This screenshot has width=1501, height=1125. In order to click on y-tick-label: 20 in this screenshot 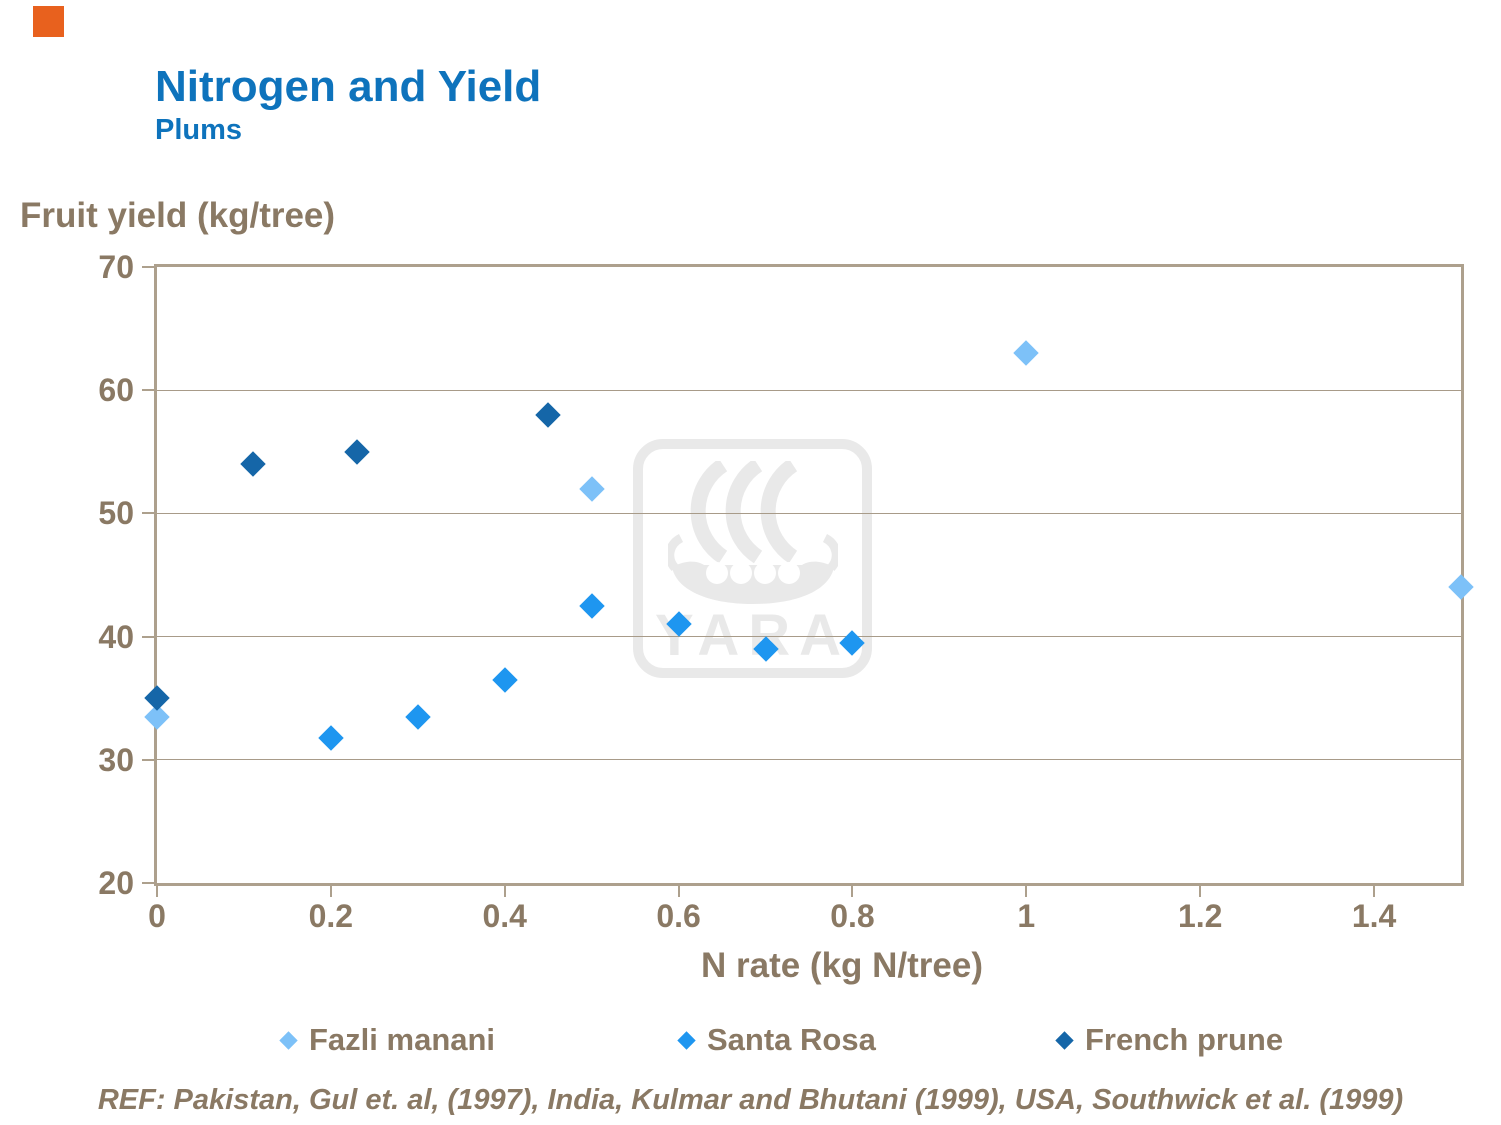, I will do `click(116, 883)`.